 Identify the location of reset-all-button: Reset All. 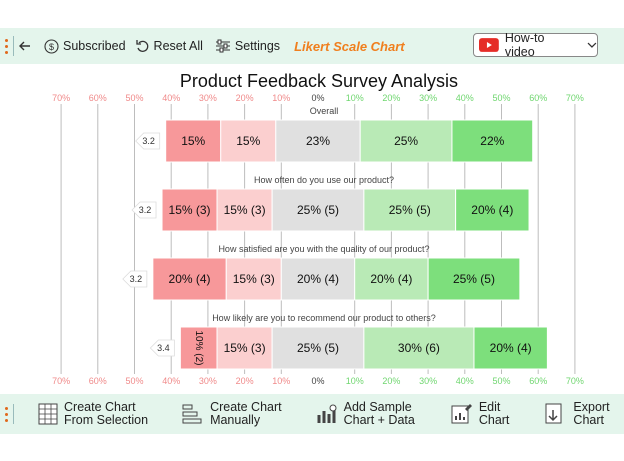
(169, 46).